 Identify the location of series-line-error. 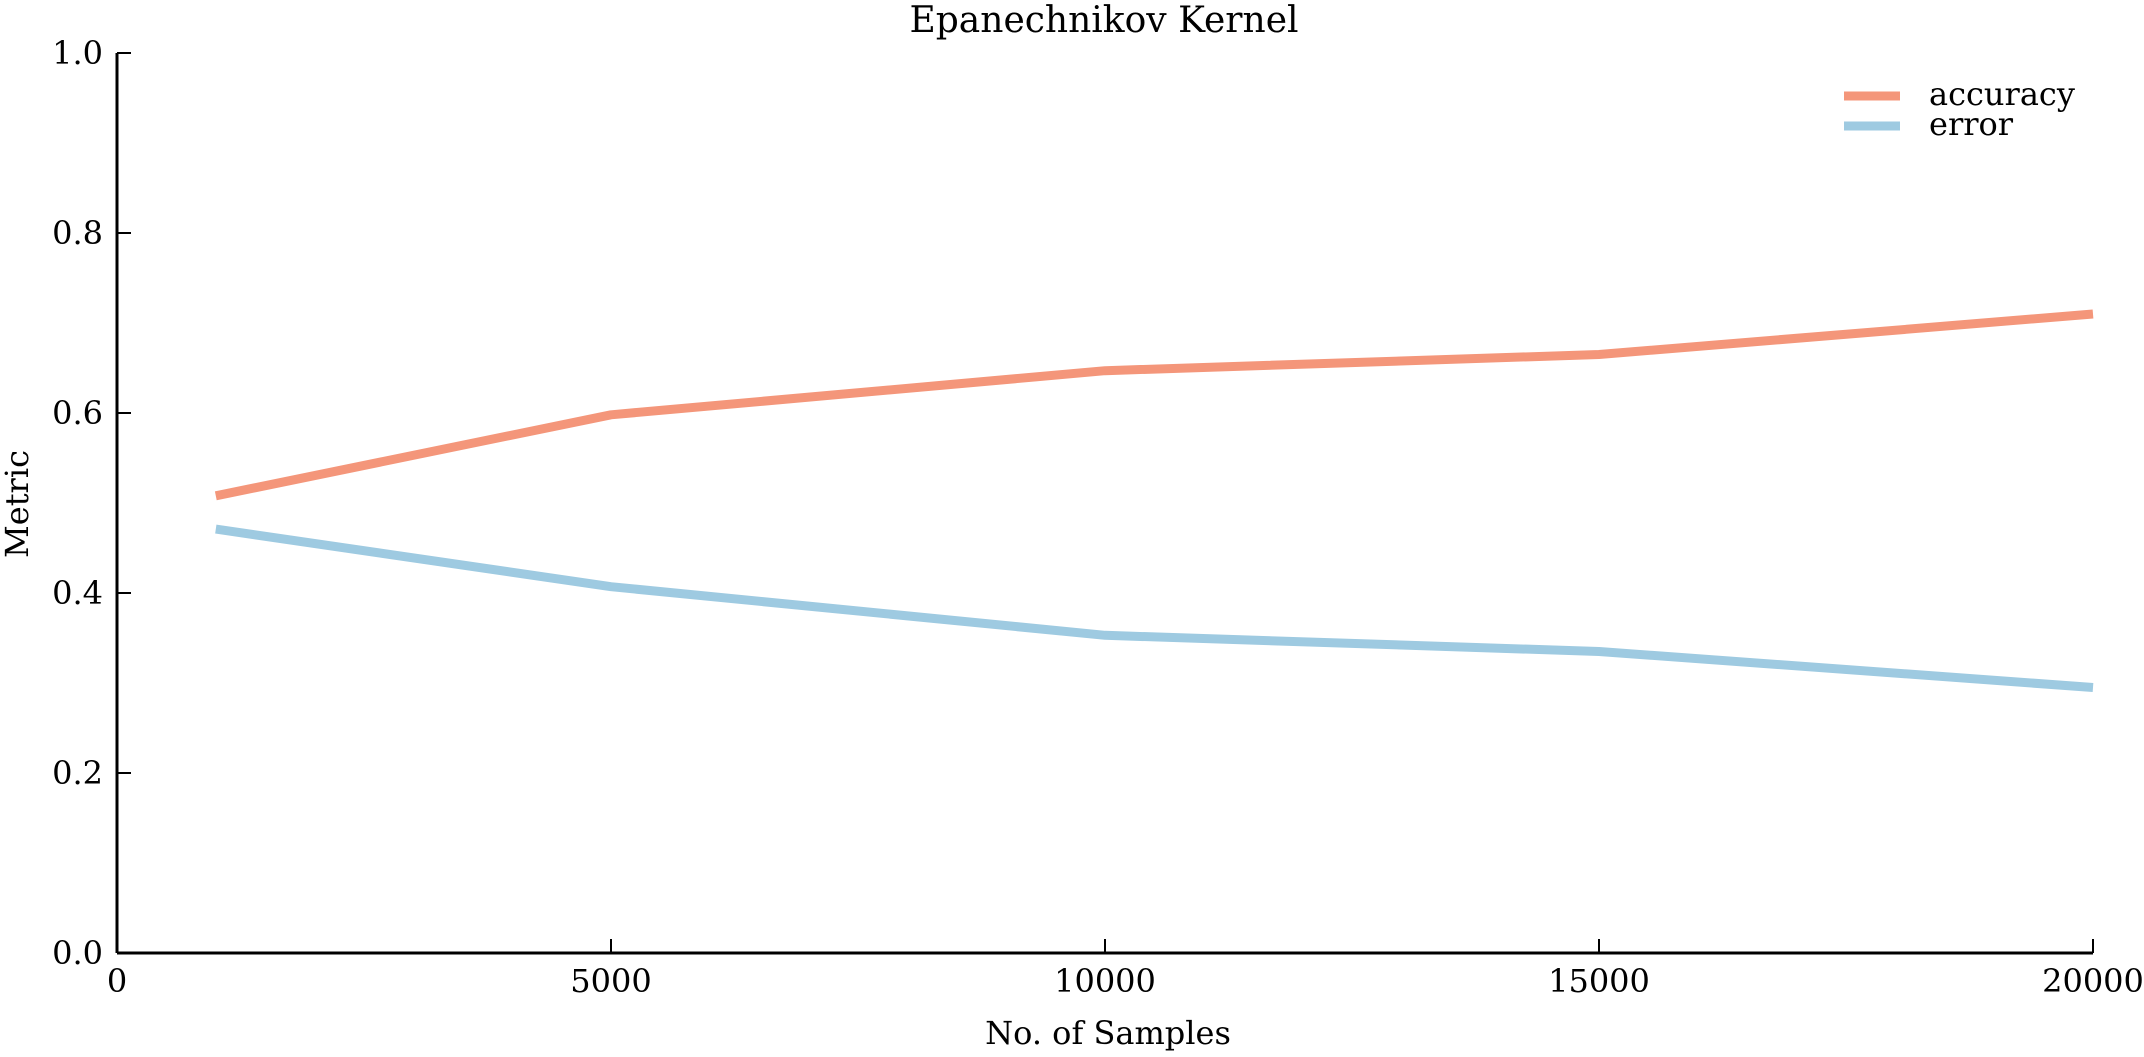
(1154, 608).